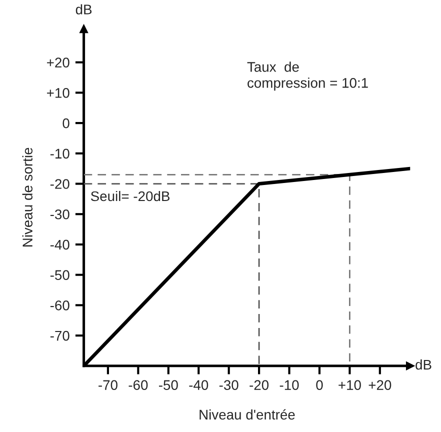 This screenshot has width=441, height=432. I want to click on x-tick-label: -70, so click(108, 385).